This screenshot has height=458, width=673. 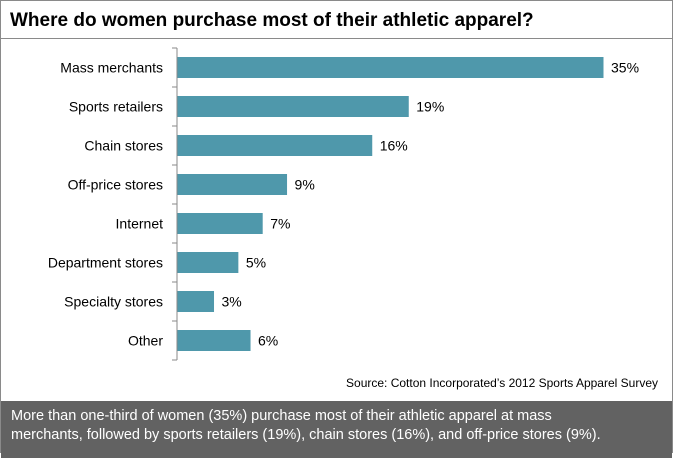 What do you see at coordinates (336, 38) in the screenshot?
I see `title-divider` at bounding box center [336, 38].